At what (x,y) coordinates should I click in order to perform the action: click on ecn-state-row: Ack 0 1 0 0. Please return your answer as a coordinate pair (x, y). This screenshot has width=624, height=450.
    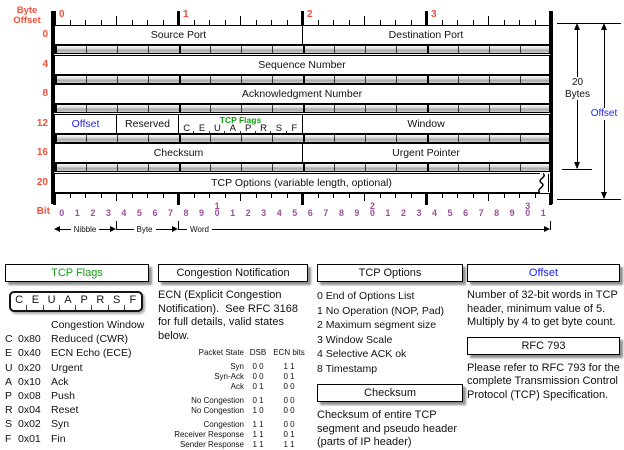
    Looking at the image, I should click on (233, 387).